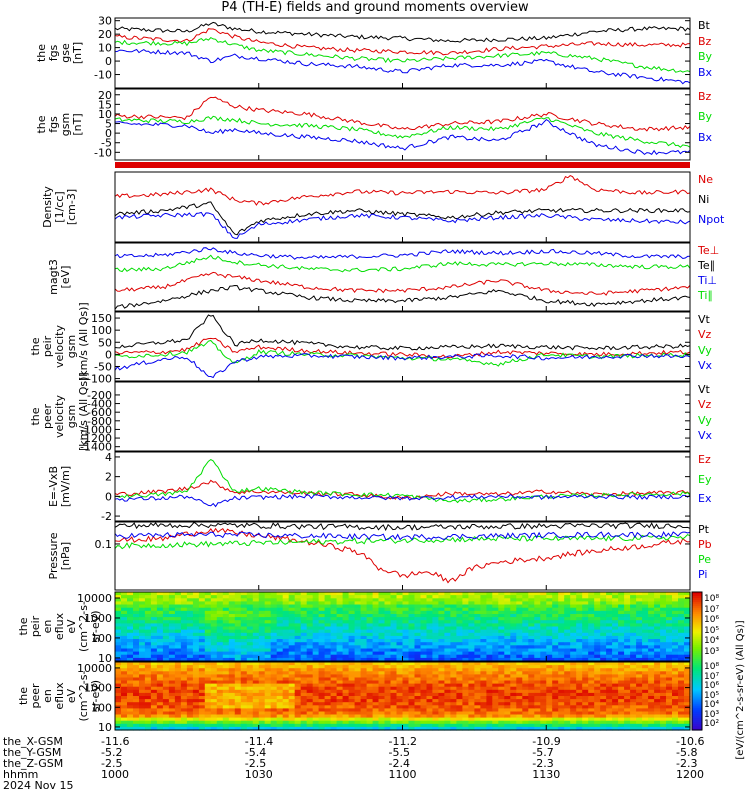 This screenshot has width=750, height=800. I want to click on density-series-Ni, so click(402, 218).